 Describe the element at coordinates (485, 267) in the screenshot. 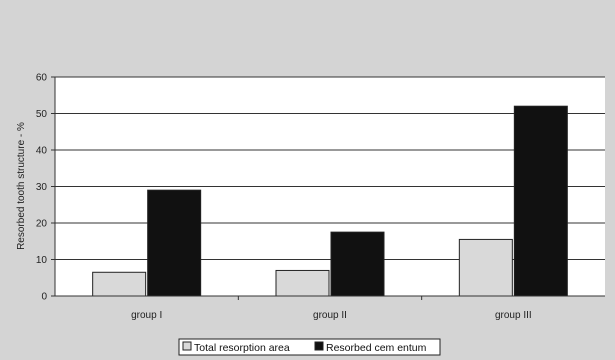

I see `bar-total-resorption-area-group-iii` at that location.